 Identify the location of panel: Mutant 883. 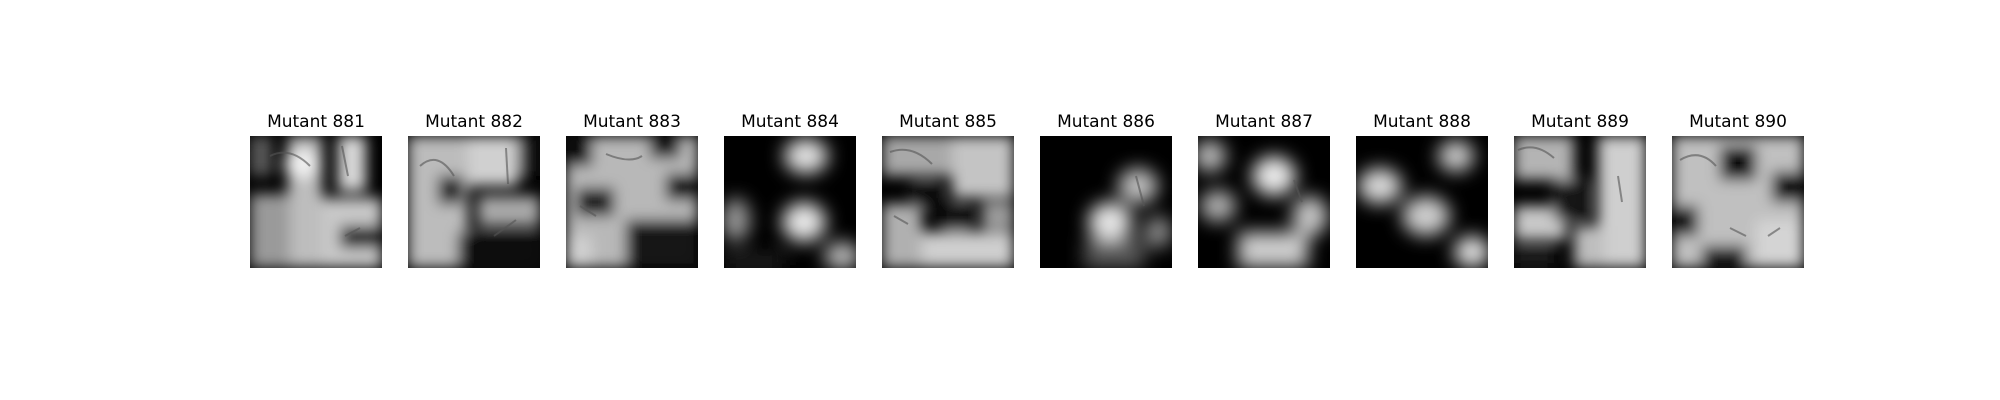
(632, 191).